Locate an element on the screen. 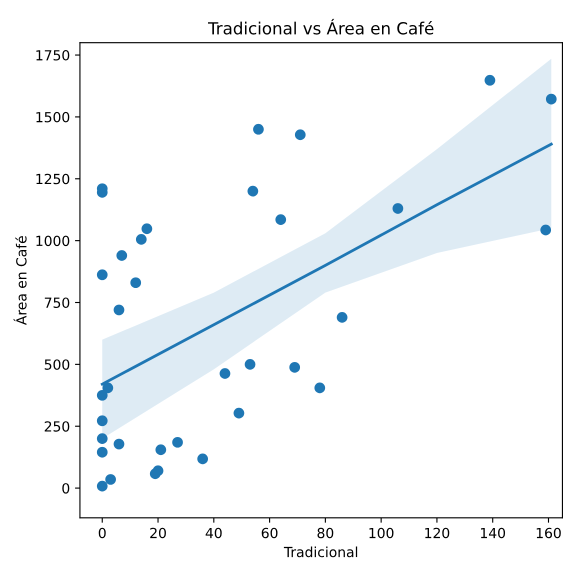  y-tick-label: 500 is located at coordinates (57, 364).